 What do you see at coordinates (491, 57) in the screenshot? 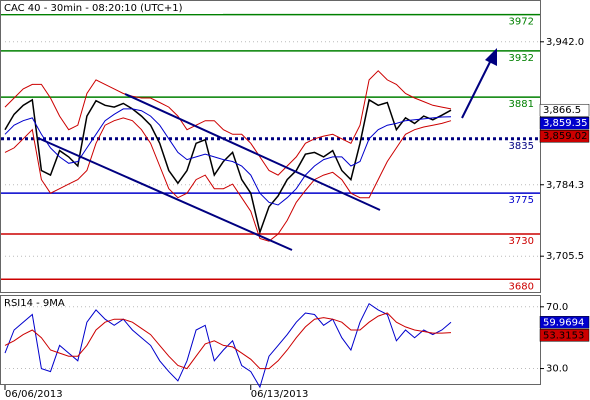
I see `arrow-head` at bounding box center [491, 57].